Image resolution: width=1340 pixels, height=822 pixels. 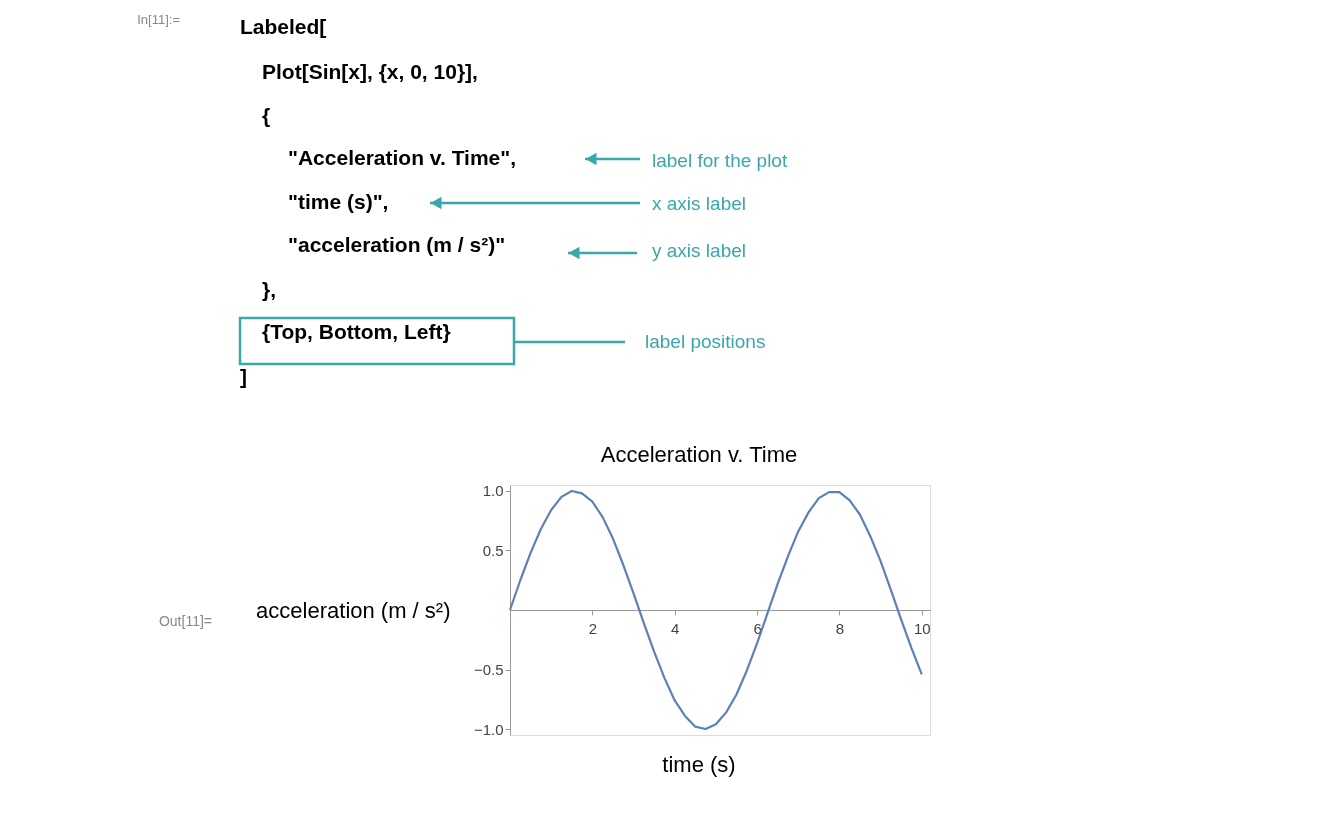 What do you see at coordinates (840, 628) in the screenshot?
I see `x-tick-label: 8` at bounding box center [840, 628].